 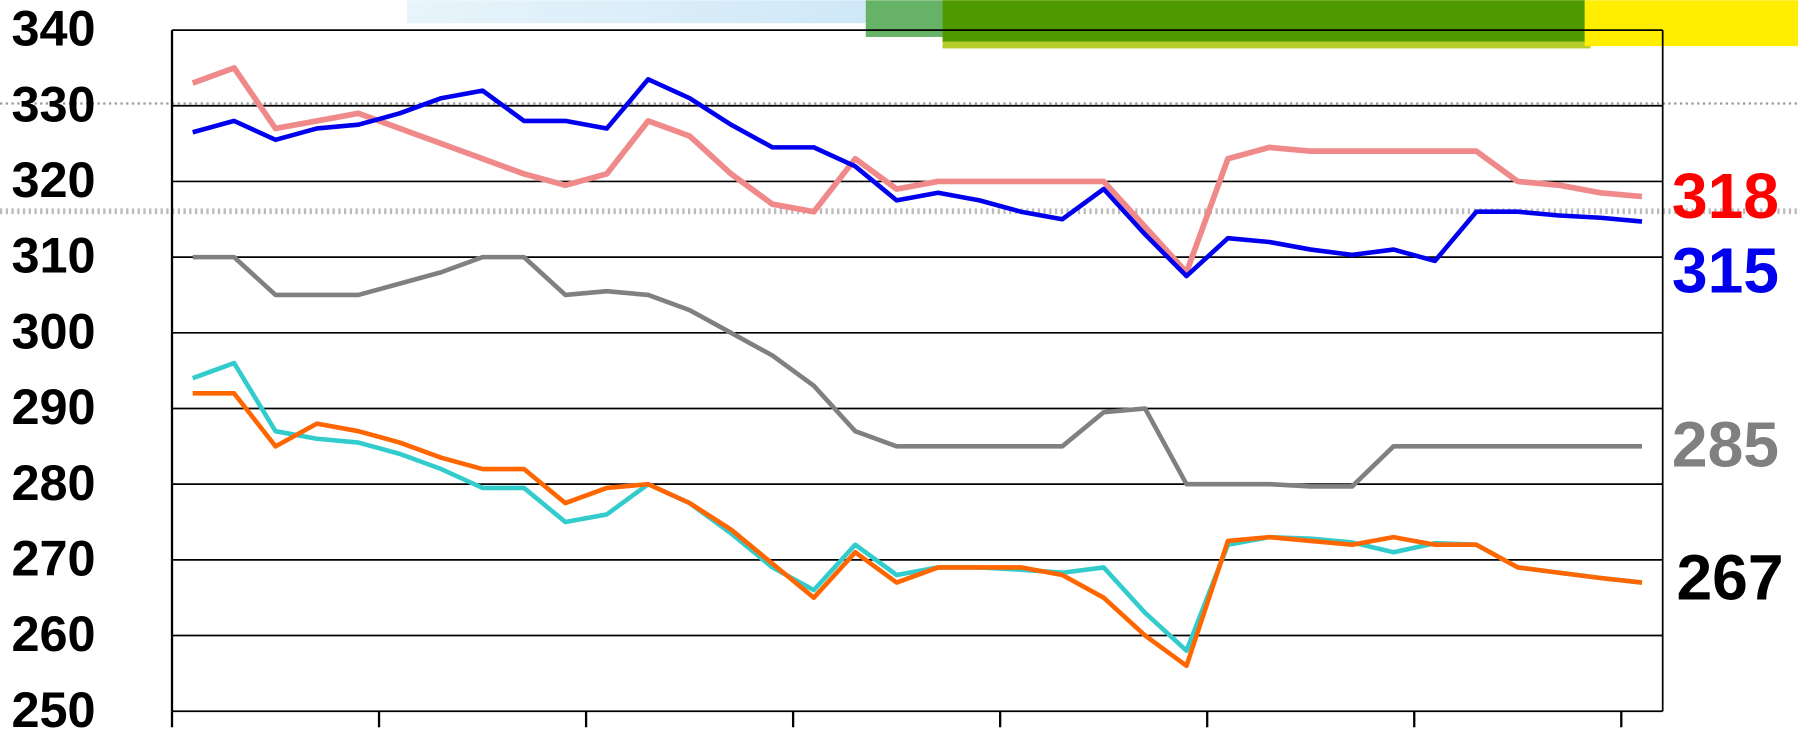 I want to click on end-label: 285, so click(x=1725, y=445).